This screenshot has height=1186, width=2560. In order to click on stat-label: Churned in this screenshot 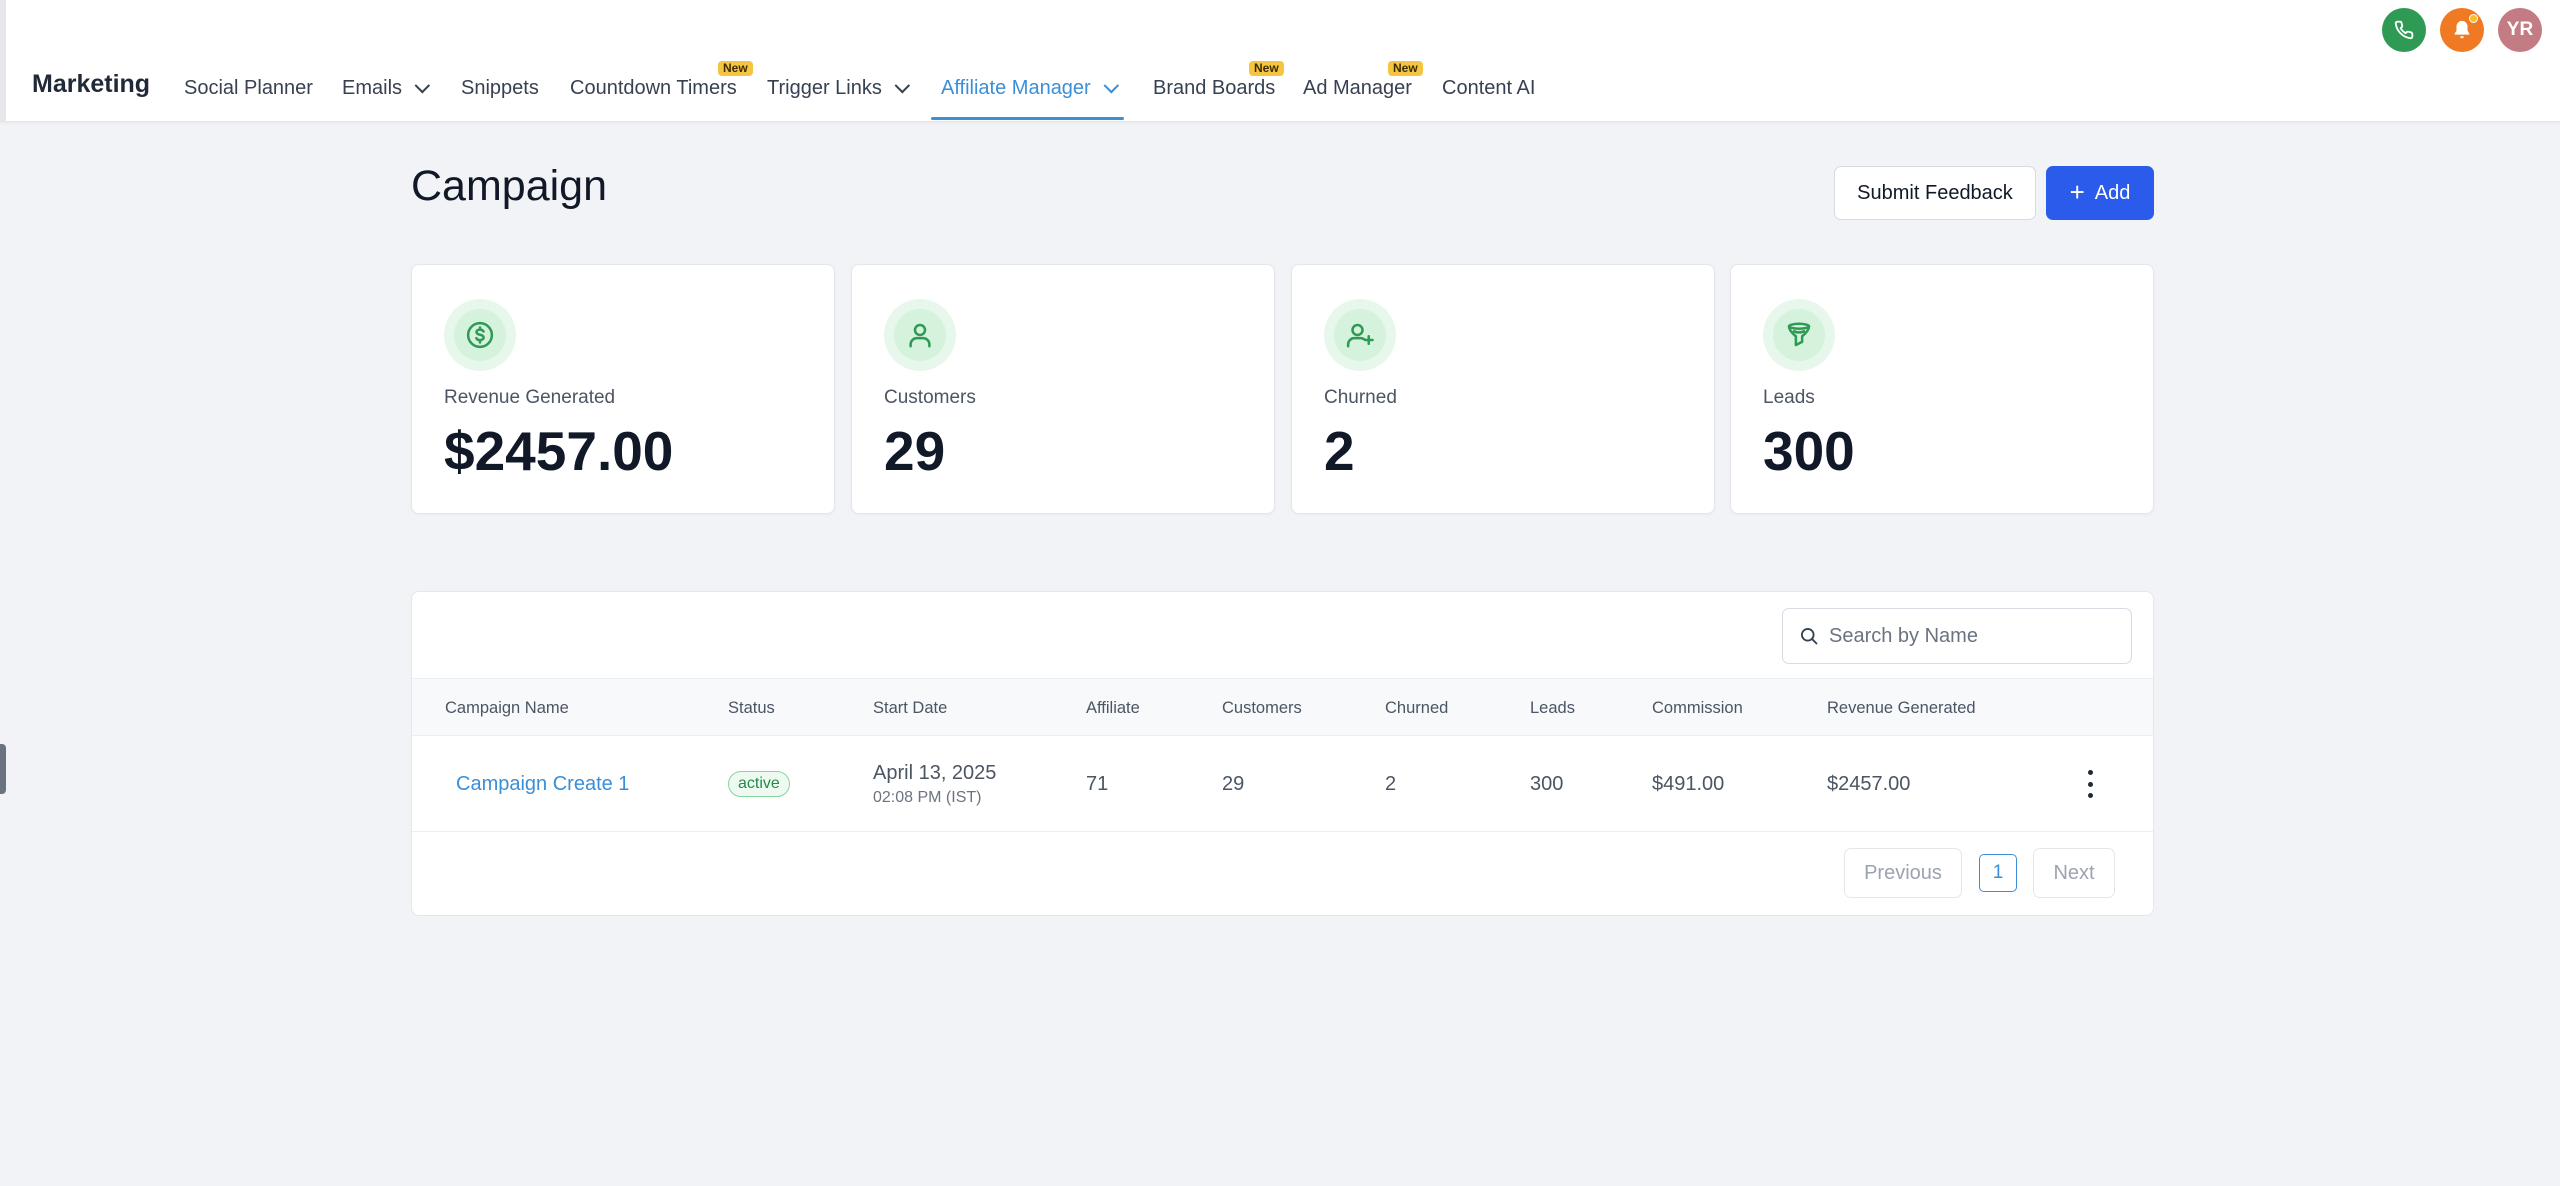, I will do `click(1360, 397)`.